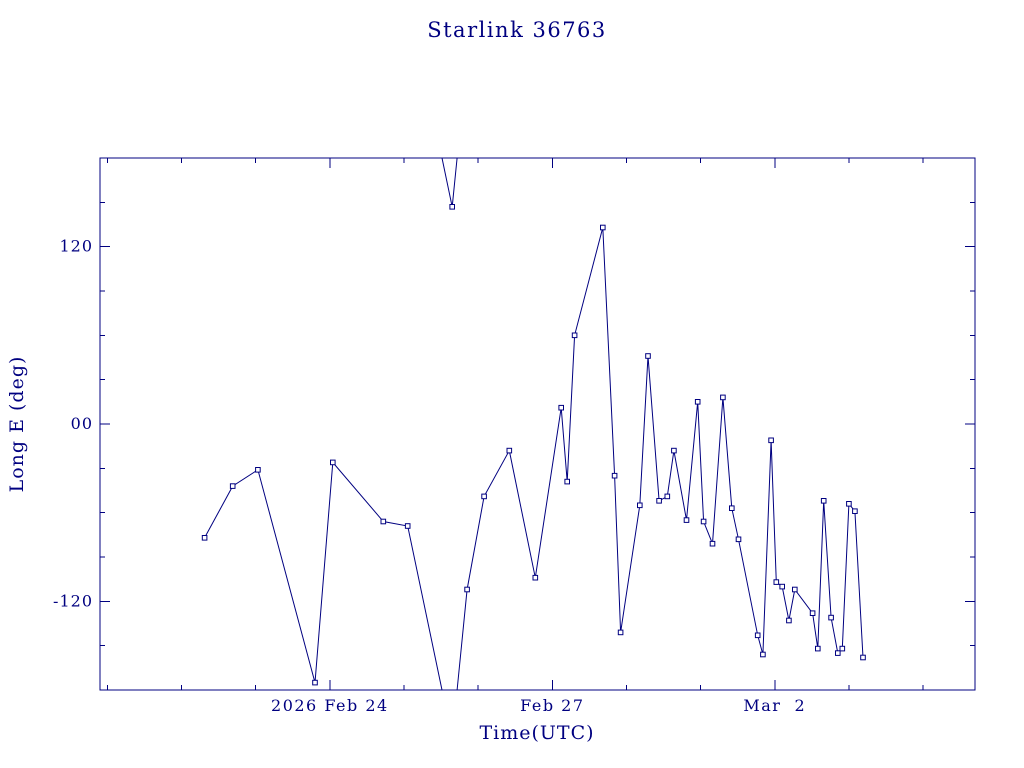 The width and height of the screenshot is (1024, 768). I want to click on y-tick-label: 00, so click(82, 423).